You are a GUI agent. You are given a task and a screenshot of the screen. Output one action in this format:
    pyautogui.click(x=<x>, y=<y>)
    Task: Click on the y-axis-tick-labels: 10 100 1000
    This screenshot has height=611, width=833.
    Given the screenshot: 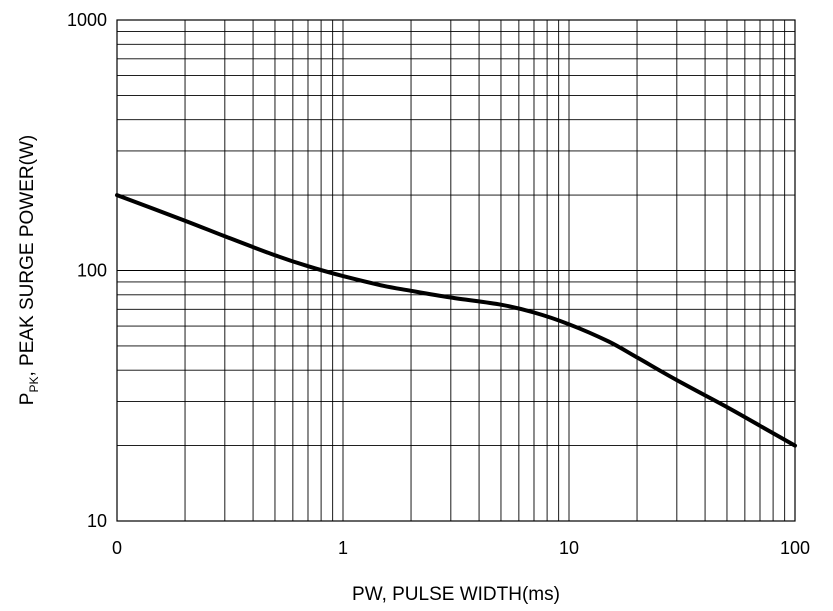 What is the action you would take?
    pyautogui.click(x=87, y=270)
    